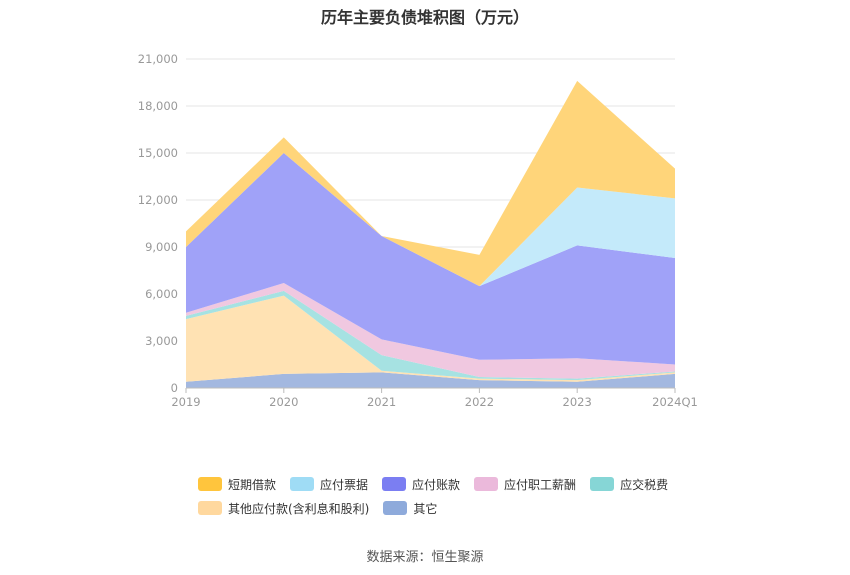 The width and height of the screenshot is (850, 575). I want to click on legend-row: 其他应付款(含利息和股利) 其它, so click(458, 508).